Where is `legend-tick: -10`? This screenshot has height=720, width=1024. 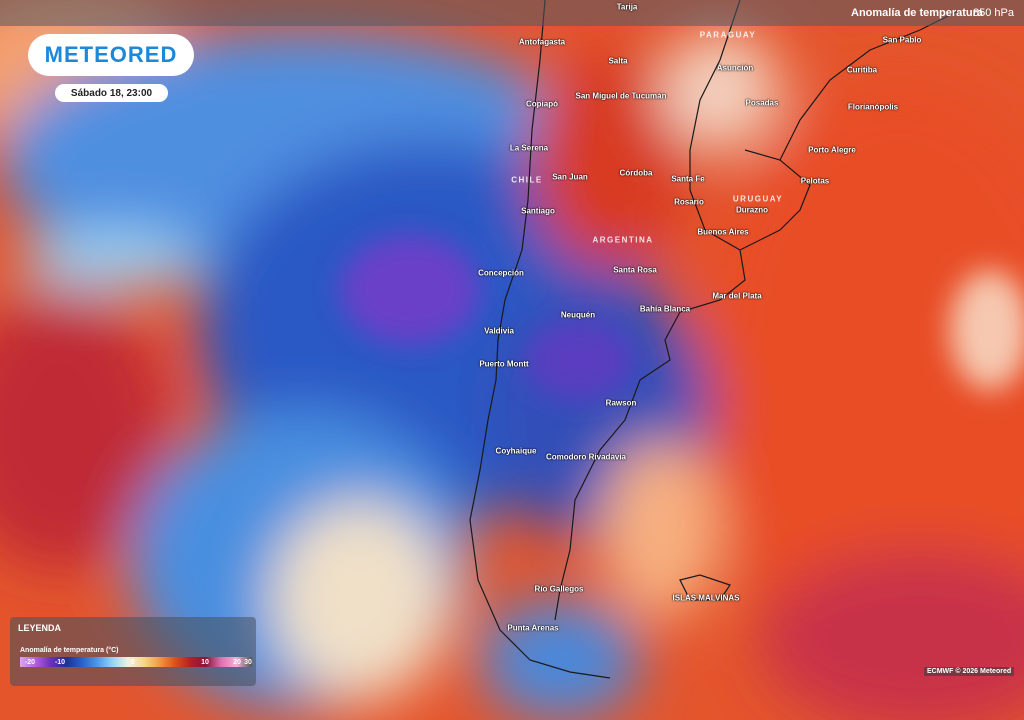 legend-tick: -10 is located at coordinates (60, 662).